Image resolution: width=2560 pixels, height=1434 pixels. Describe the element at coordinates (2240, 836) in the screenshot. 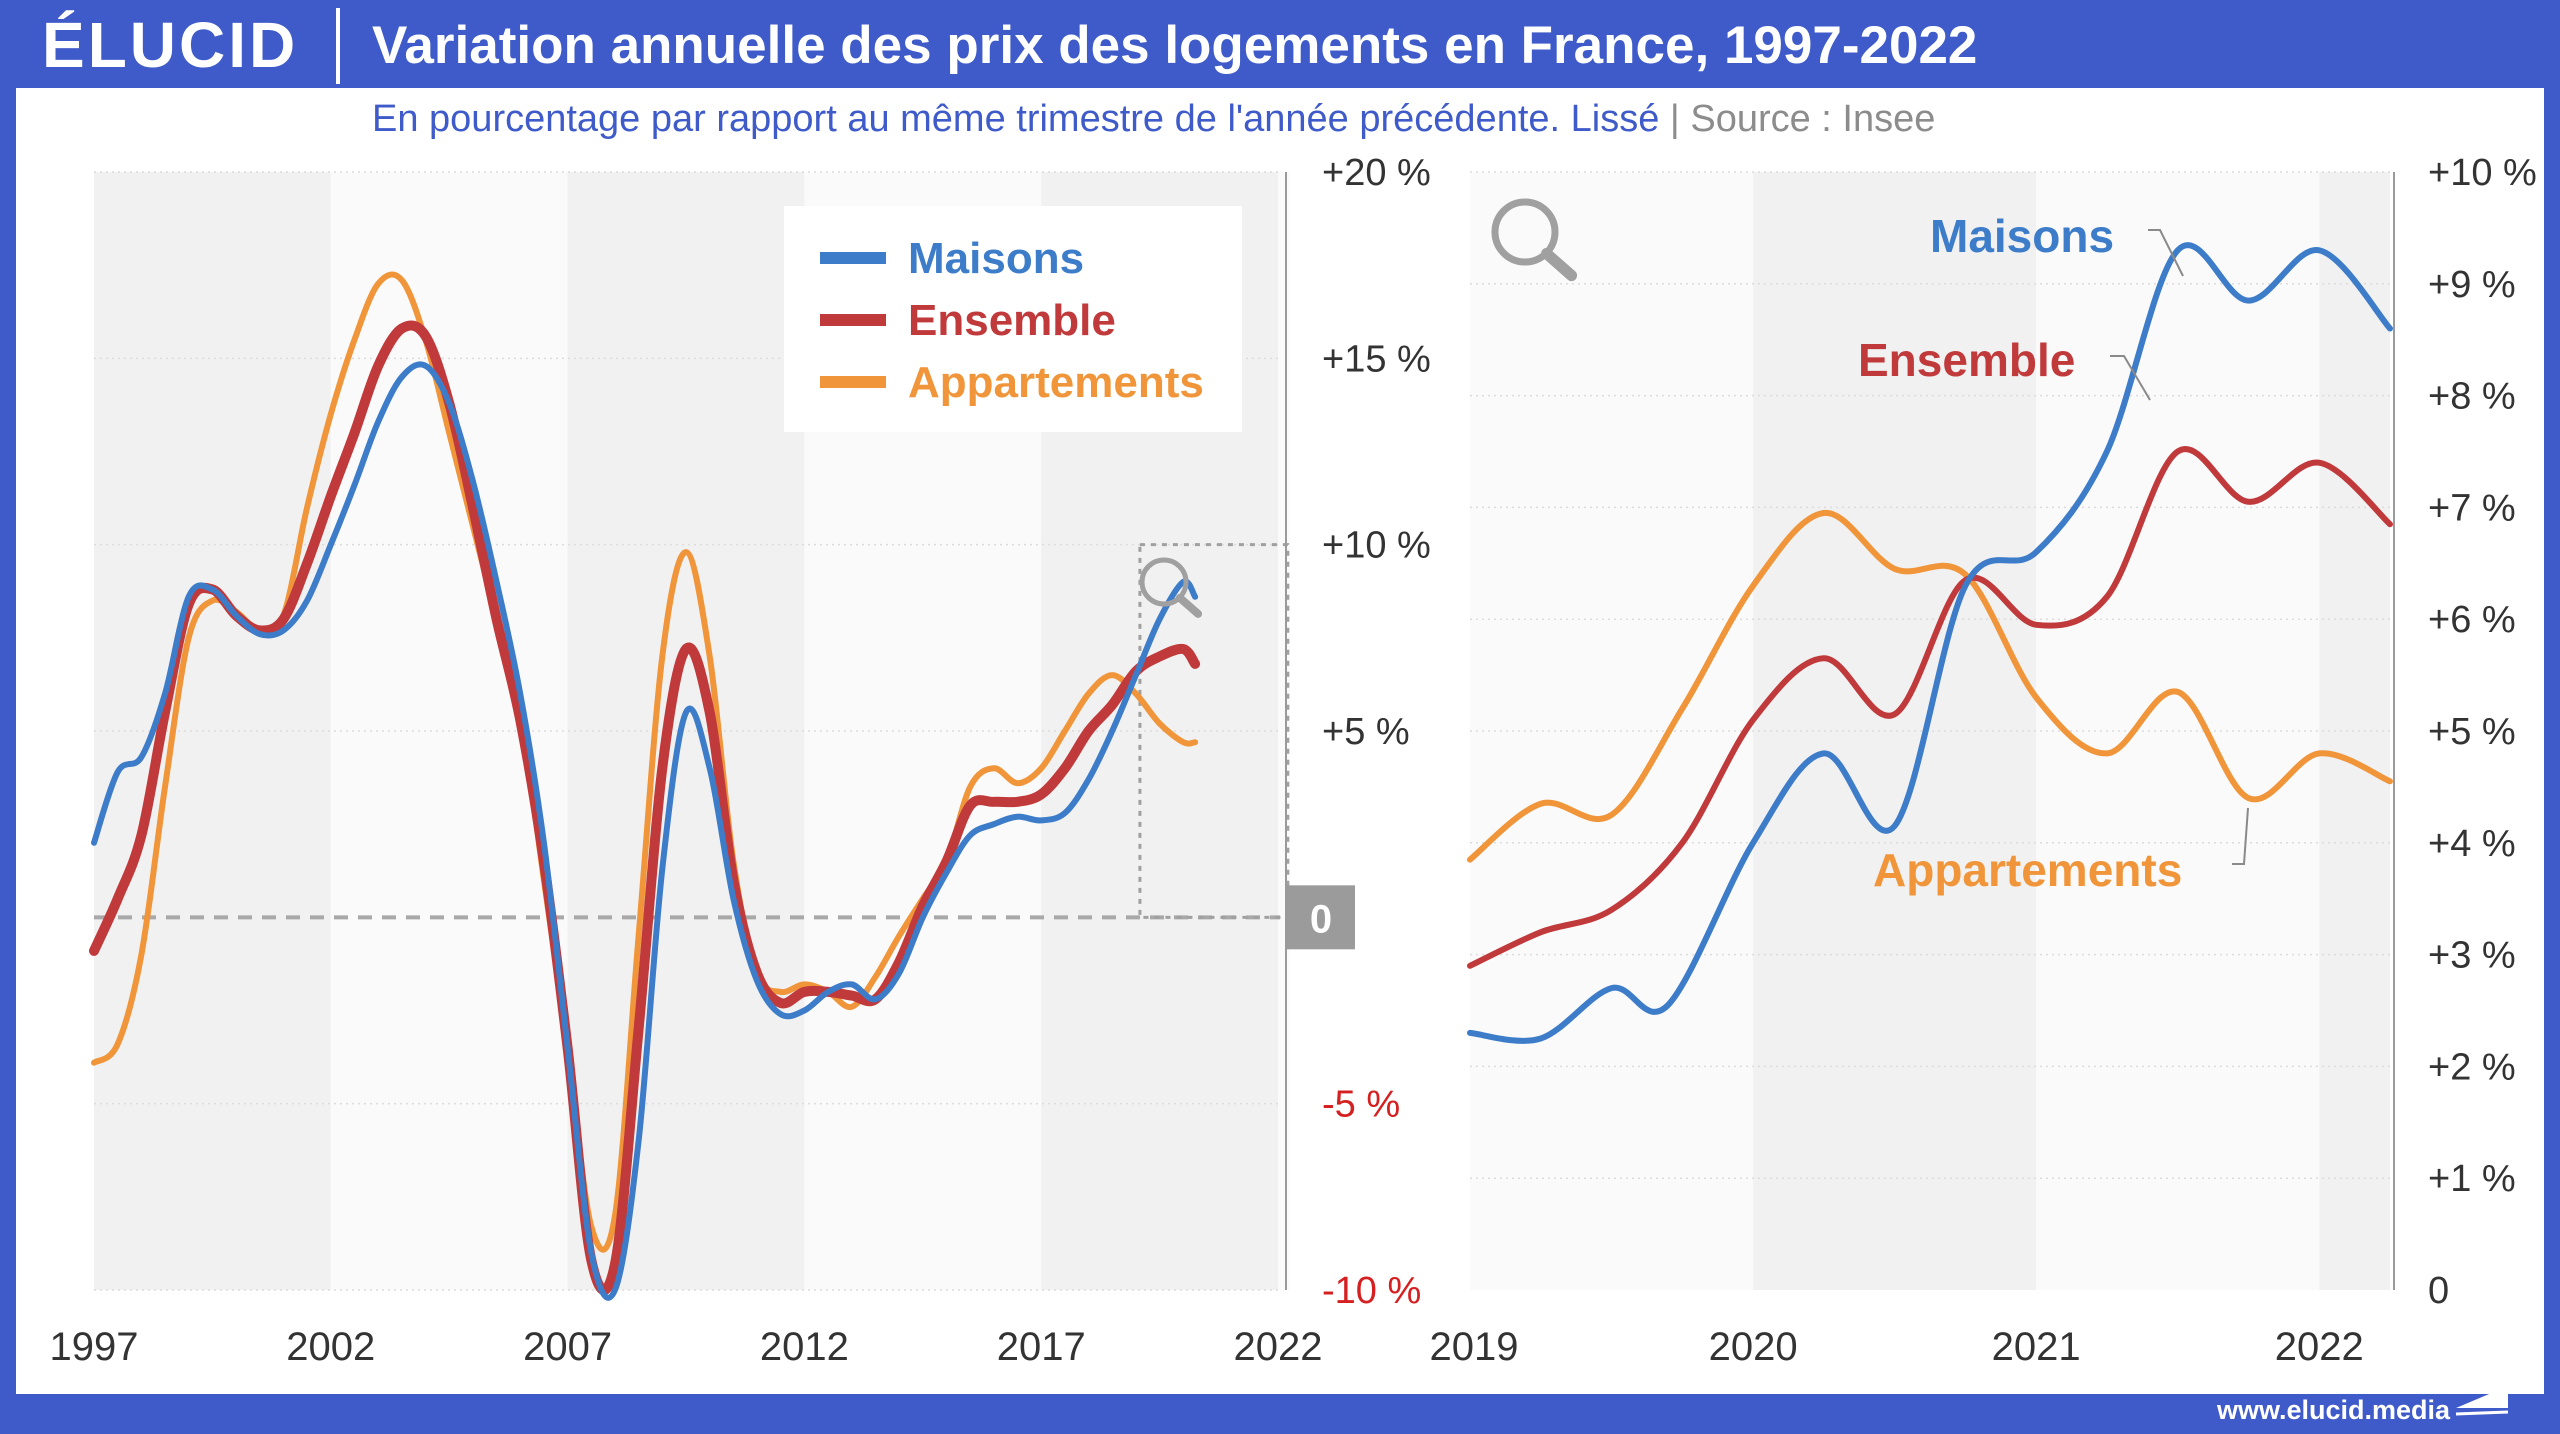

I see `annotation-leader-appartements` at that location.